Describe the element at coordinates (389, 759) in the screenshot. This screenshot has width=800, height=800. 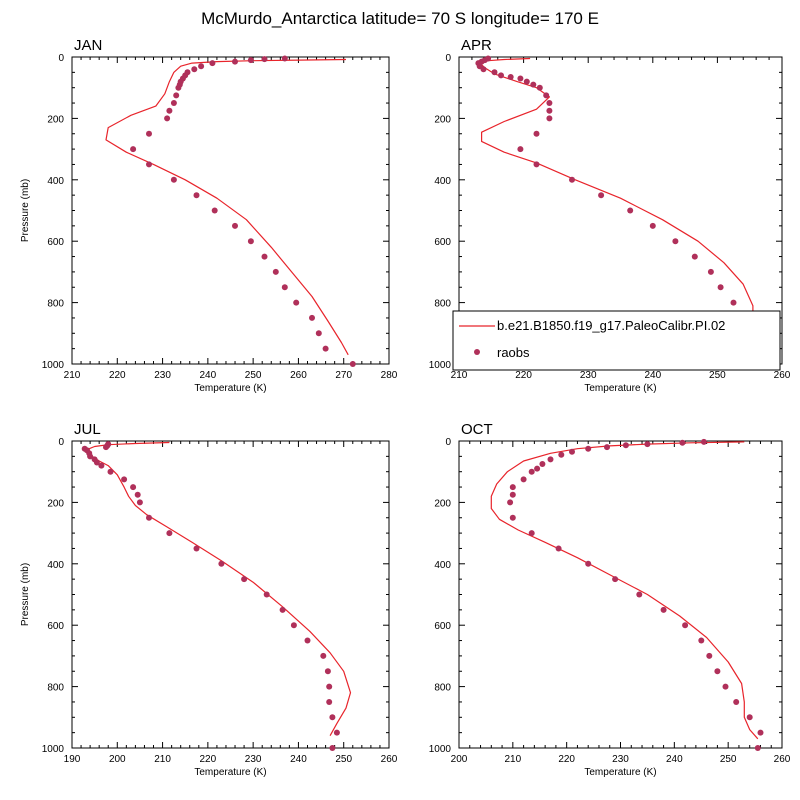
I see `jul-x-tick-label: 260` at that location.